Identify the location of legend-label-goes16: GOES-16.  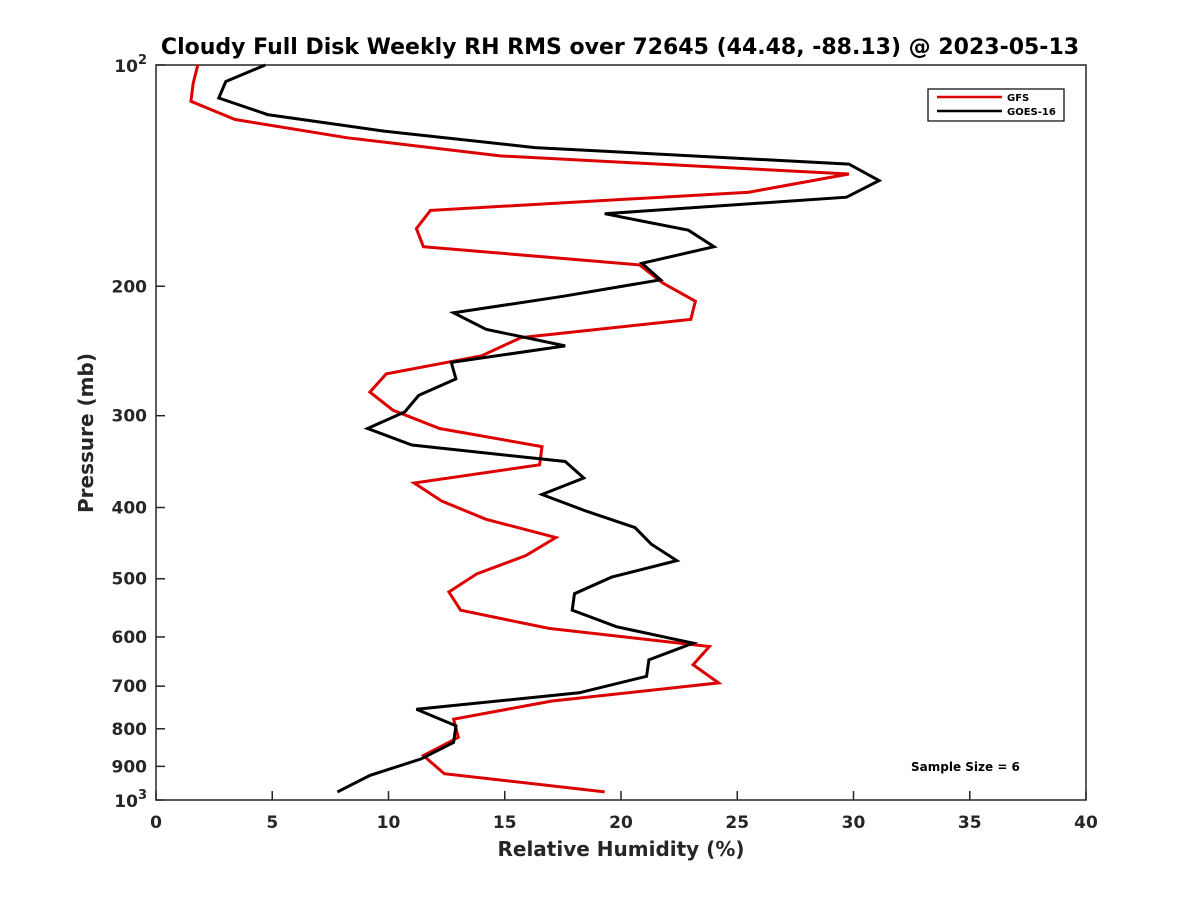
(1031, 112).